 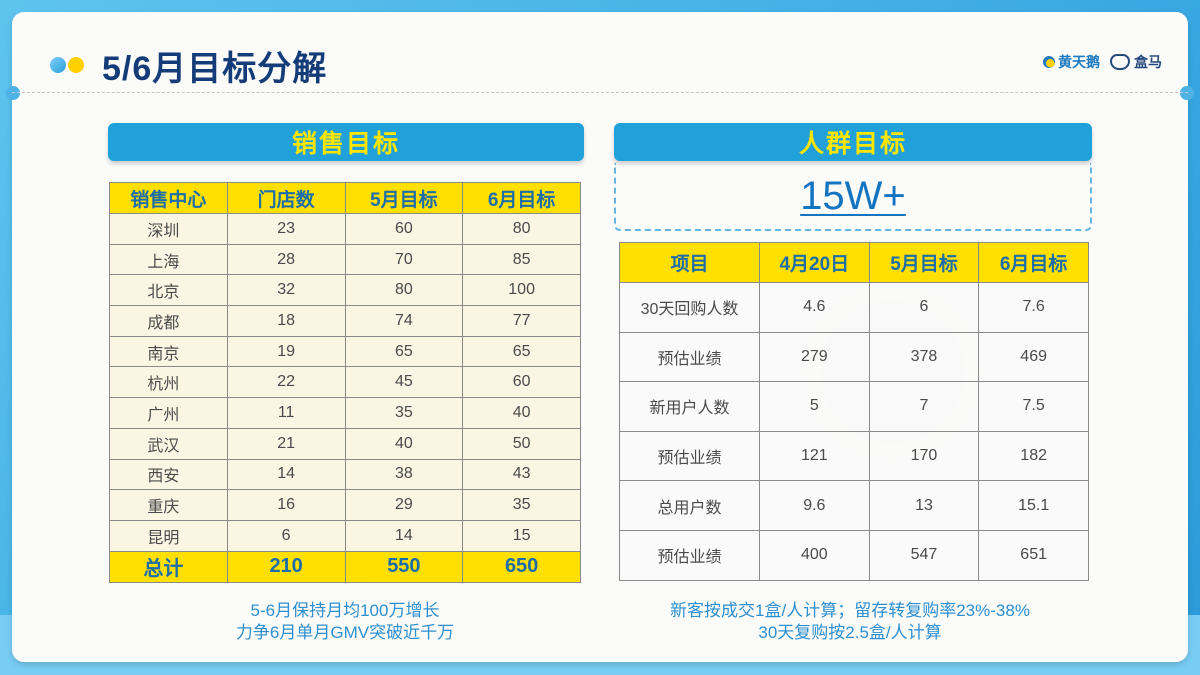 I want to click on crowd-headline-box: 15W+, so click(x=853, y=197).